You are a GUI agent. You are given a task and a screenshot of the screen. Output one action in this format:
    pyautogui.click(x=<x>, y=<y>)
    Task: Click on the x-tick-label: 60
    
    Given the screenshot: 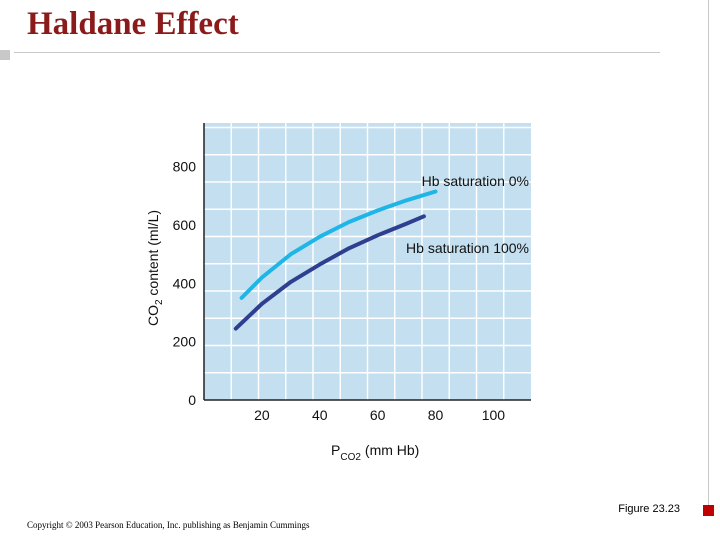 What is the action you would take?
    pyautogui.click(x=378, y=415)
    